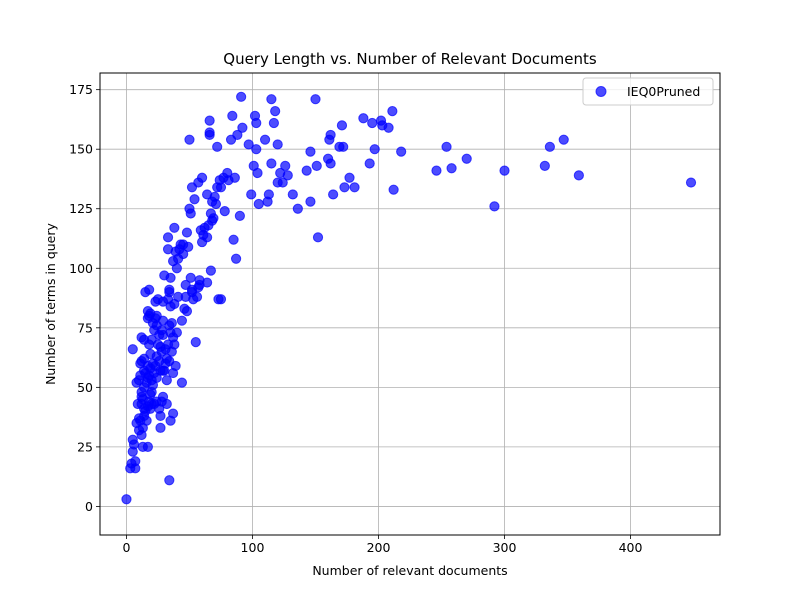 The image size is (800, 605). What do you see at coordinates (631, 547) in the screenshot?
I see `x-tick-label: 400` at bounding box center [631, 547].